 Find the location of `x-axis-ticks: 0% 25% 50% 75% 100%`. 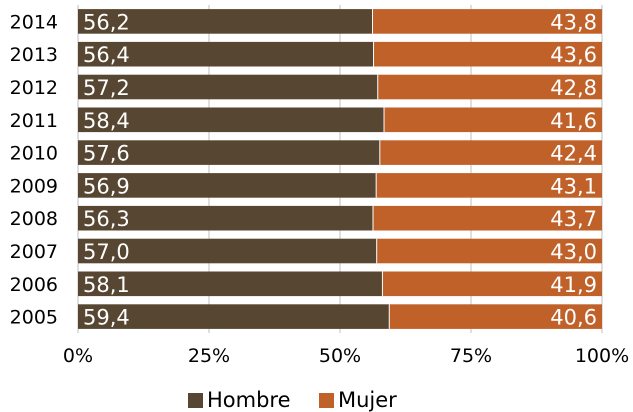

x-axis-ticks: 0% 25% 50% 75% 100% is located at coordinates (346, 356).